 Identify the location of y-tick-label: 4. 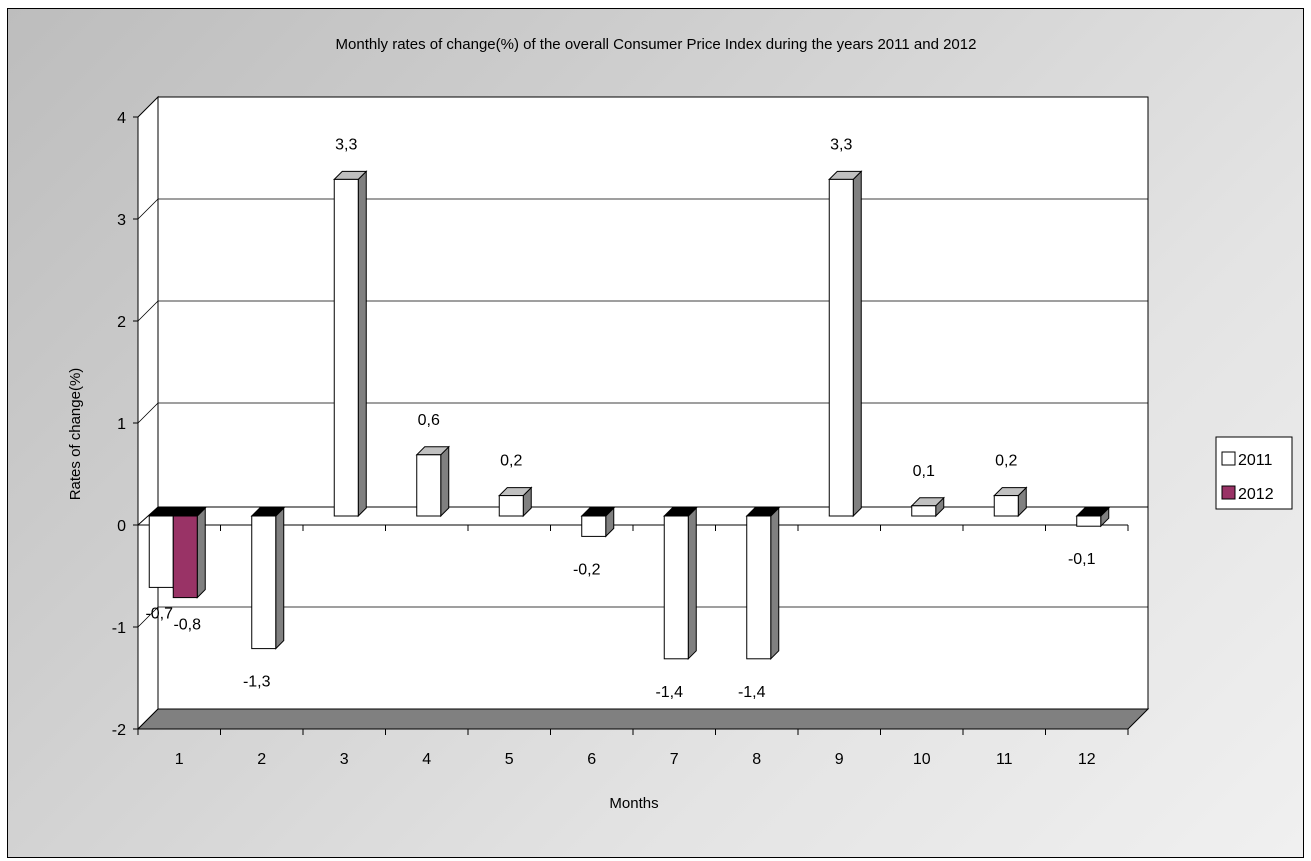
(121, 118).